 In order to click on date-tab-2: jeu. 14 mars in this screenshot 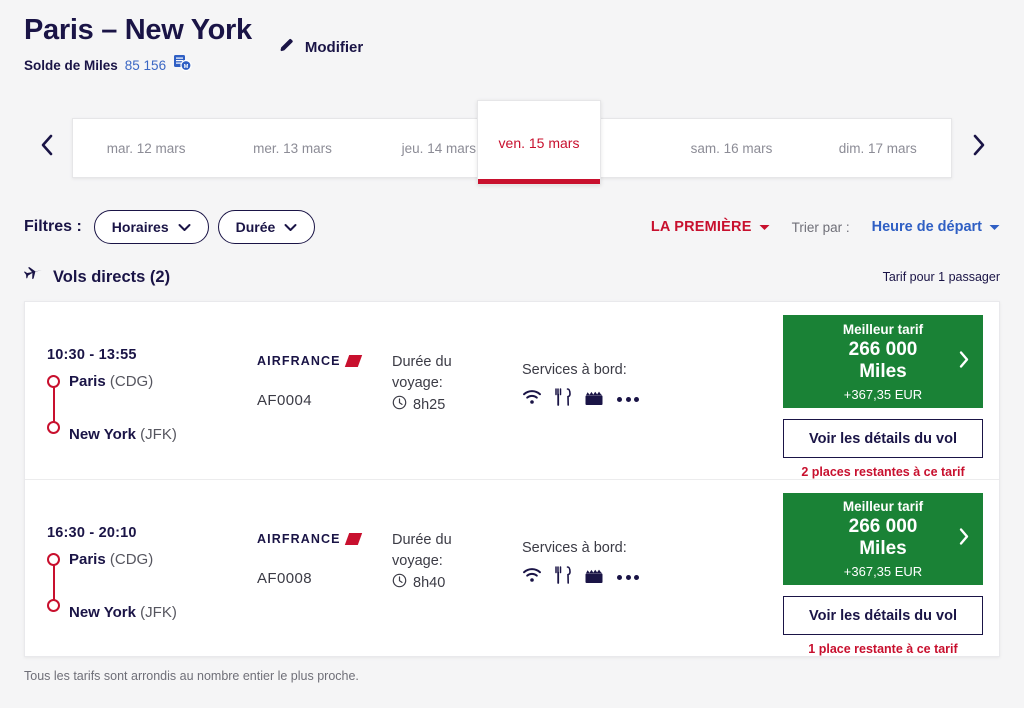, I will do `click(438, 148)`.